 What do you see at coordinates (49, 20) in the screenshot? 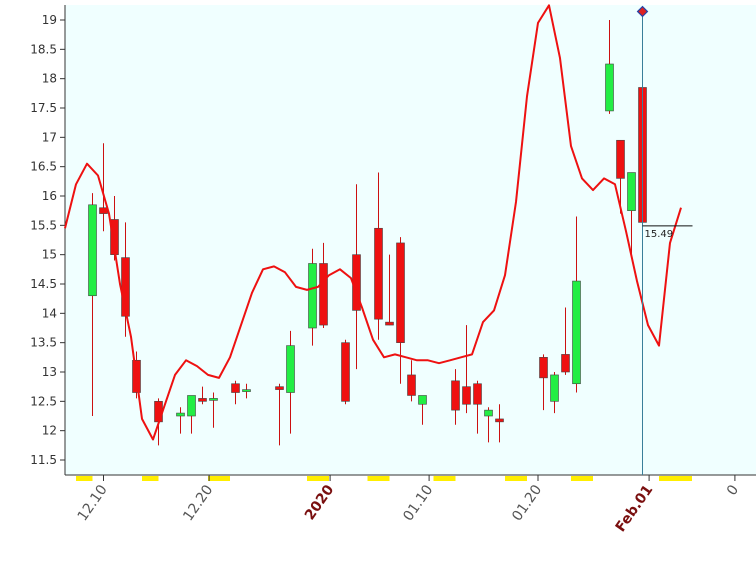
I see `y-tick-label: 19` at bounding box center [49, 20].